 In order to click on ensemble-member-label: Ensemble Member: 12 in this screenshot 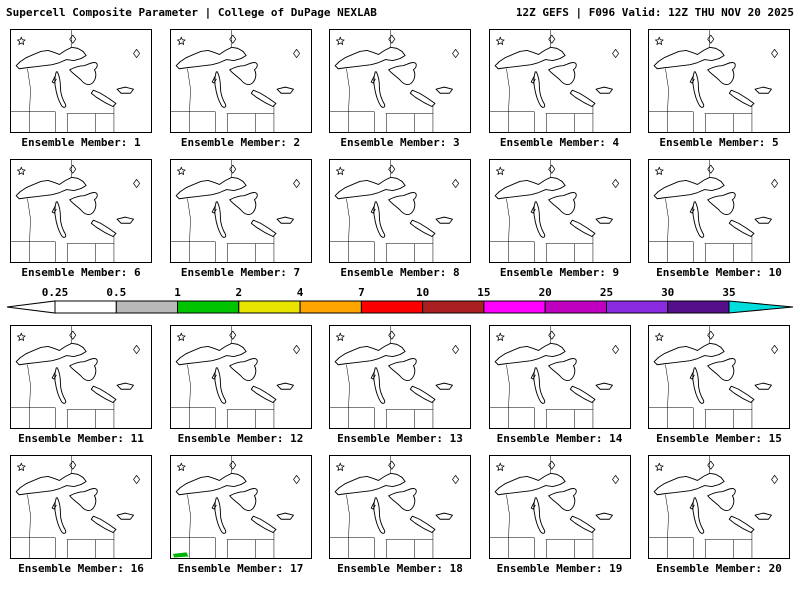, I will do `click(240, 438)`.